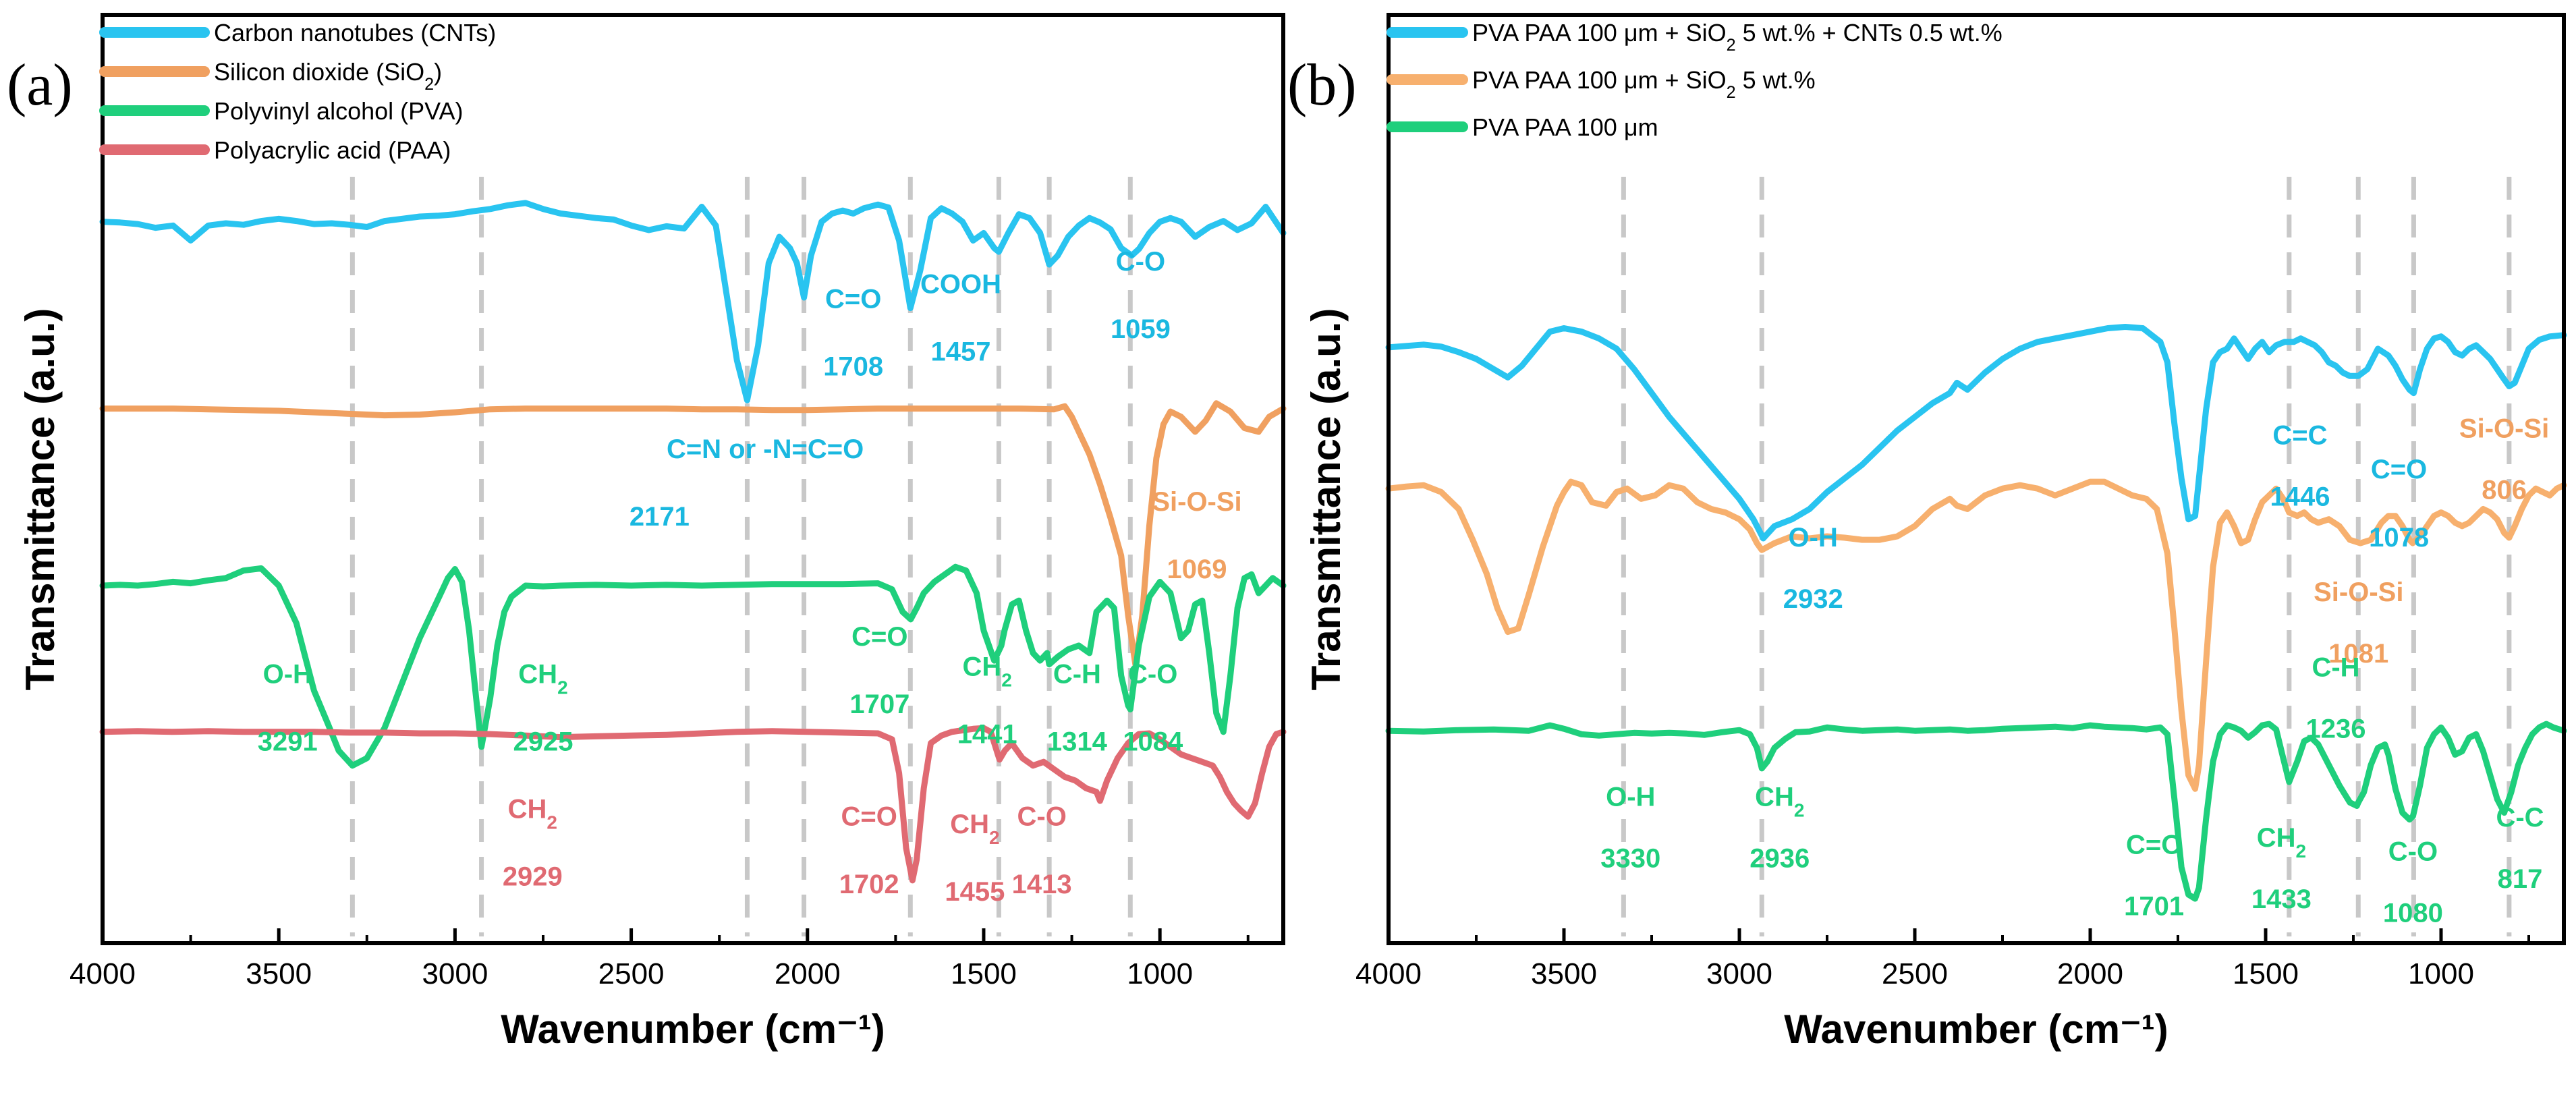 The image size is (2576, 1097). Describe the element at coordinates (765, 449) in the screenshot. I see `peak-annotation: C=N or -N=C=O` at that location.